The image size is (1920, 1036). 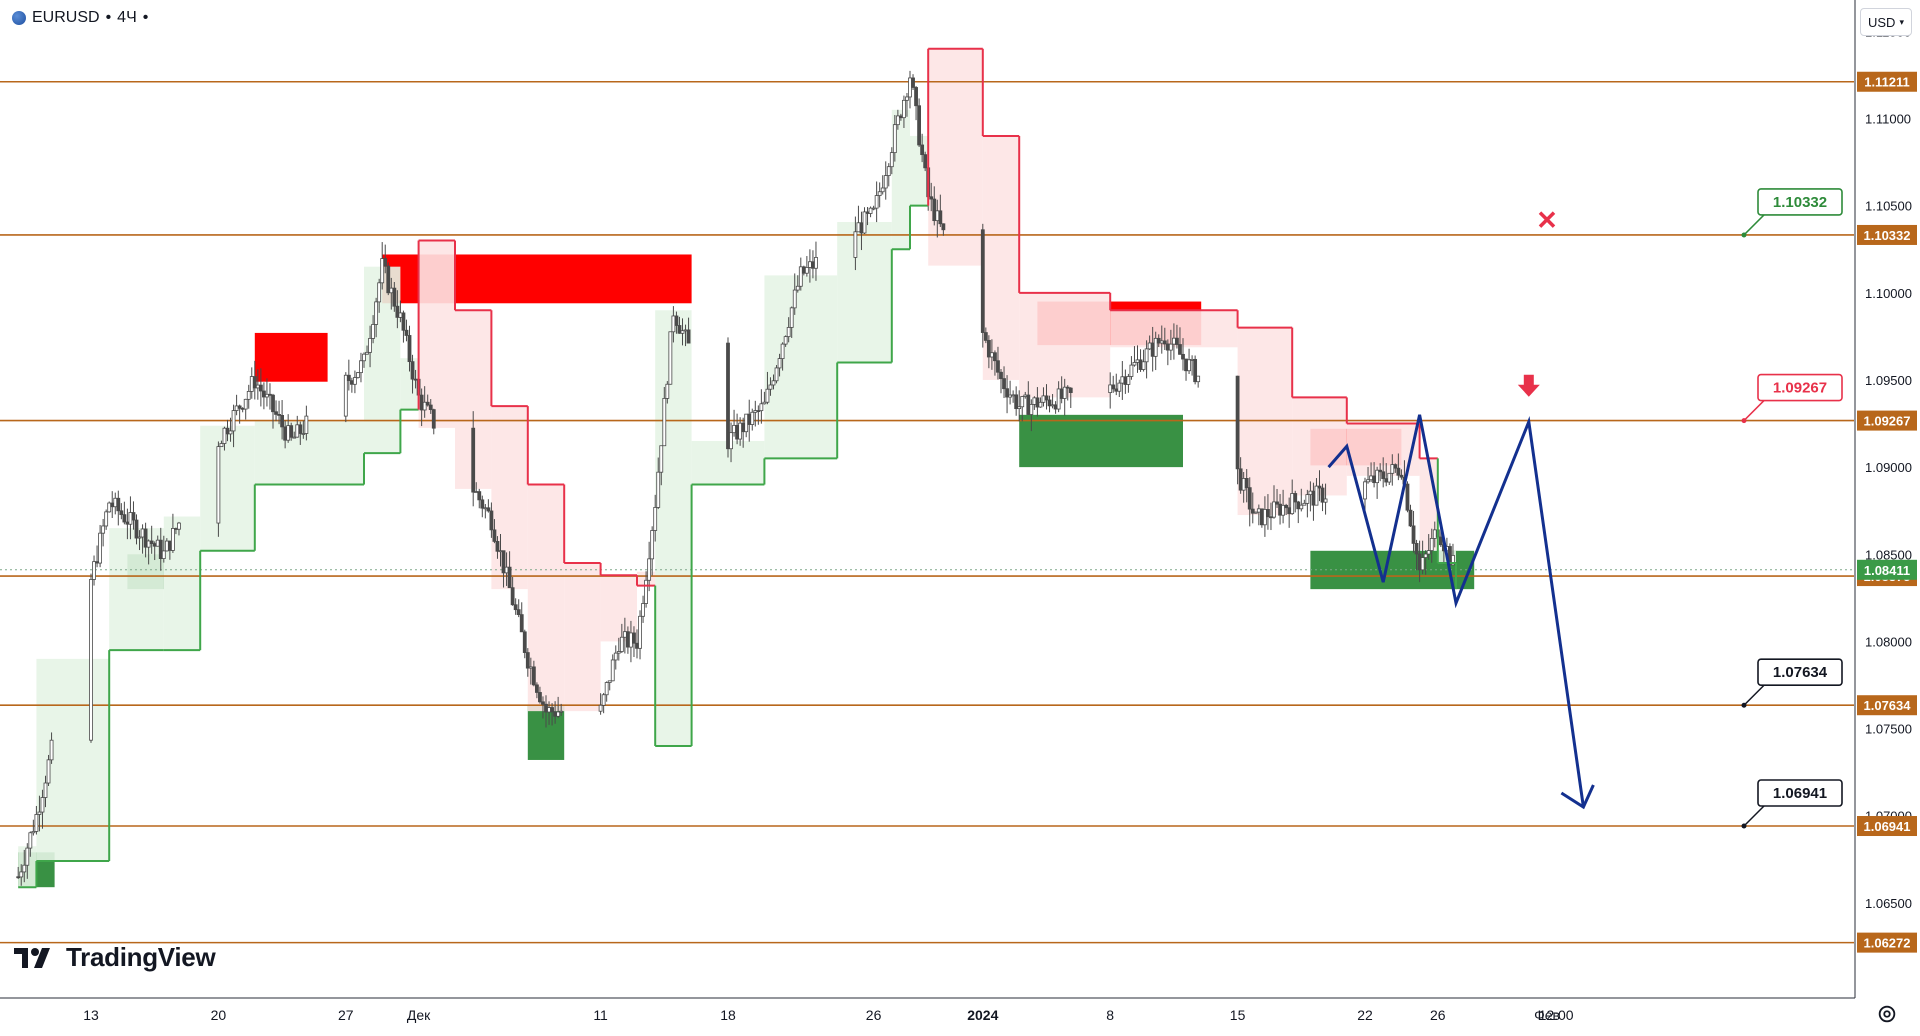 I want to click on price-tick-label: 1.06500, so click(x=1888, y=903).